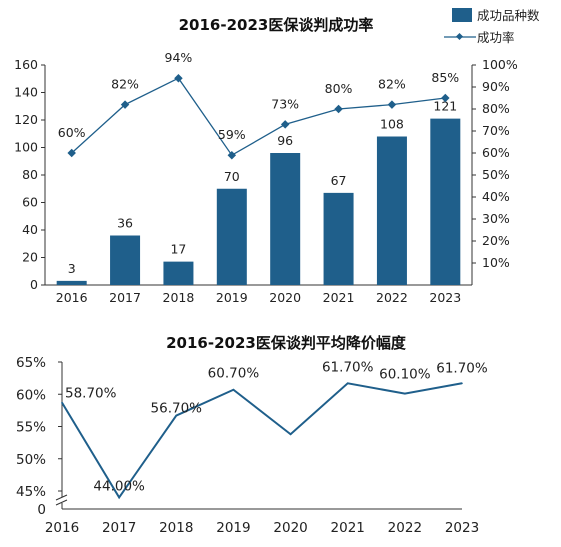  I want to click on chart1-right-tick-label: 70%, so click(496, 130).